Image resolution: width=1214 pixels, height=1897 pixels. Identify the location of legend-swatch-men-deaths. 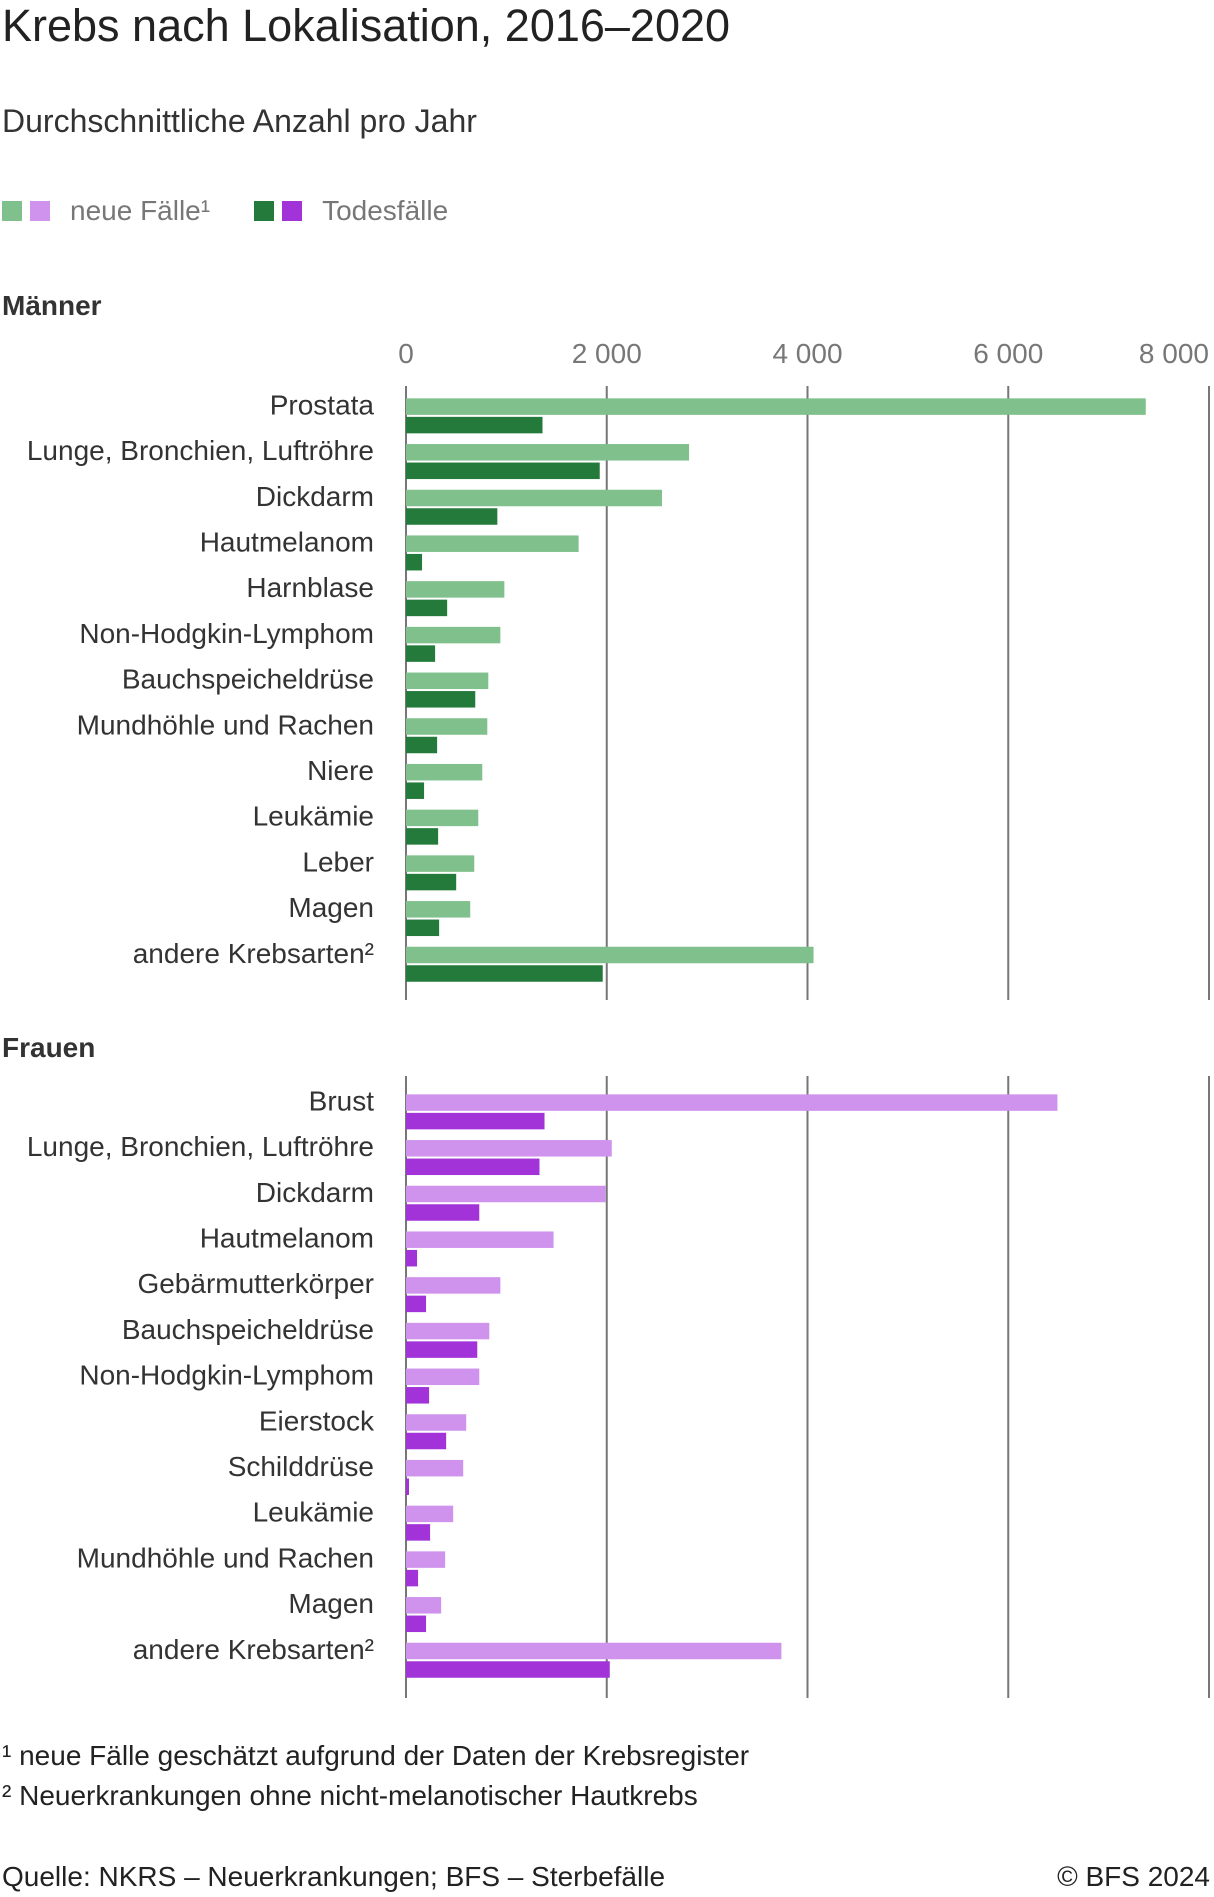
(264, 211).